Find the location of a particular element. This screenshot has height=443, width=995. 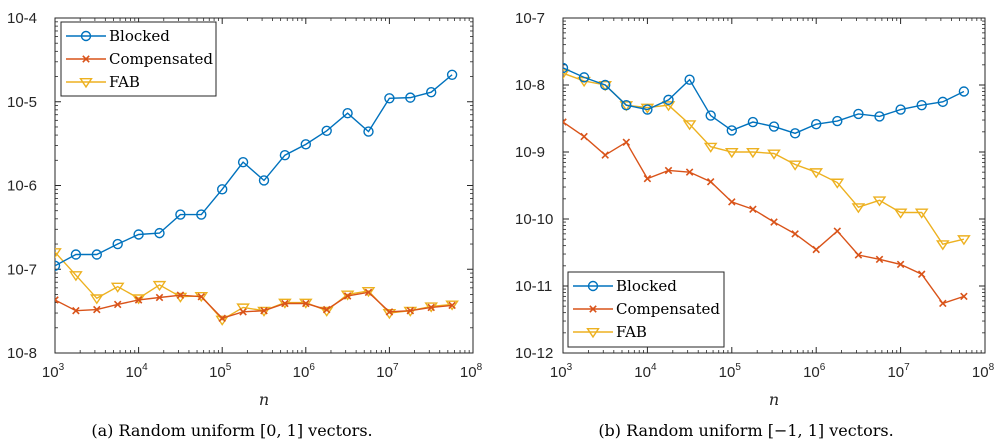

x-tick-exponent: 6 is located at coordinates (823, 367).